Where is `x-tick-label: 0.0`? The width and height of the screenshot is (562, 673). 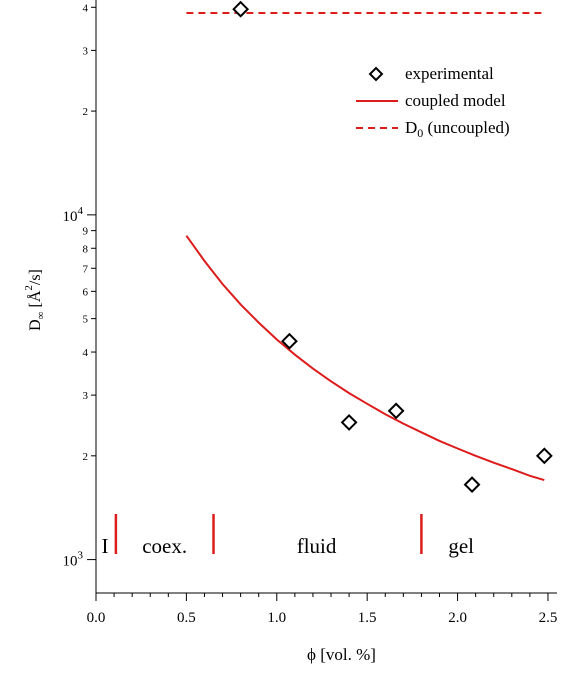 x-tick-label: 0.0 is located at coordinates (96, 618).